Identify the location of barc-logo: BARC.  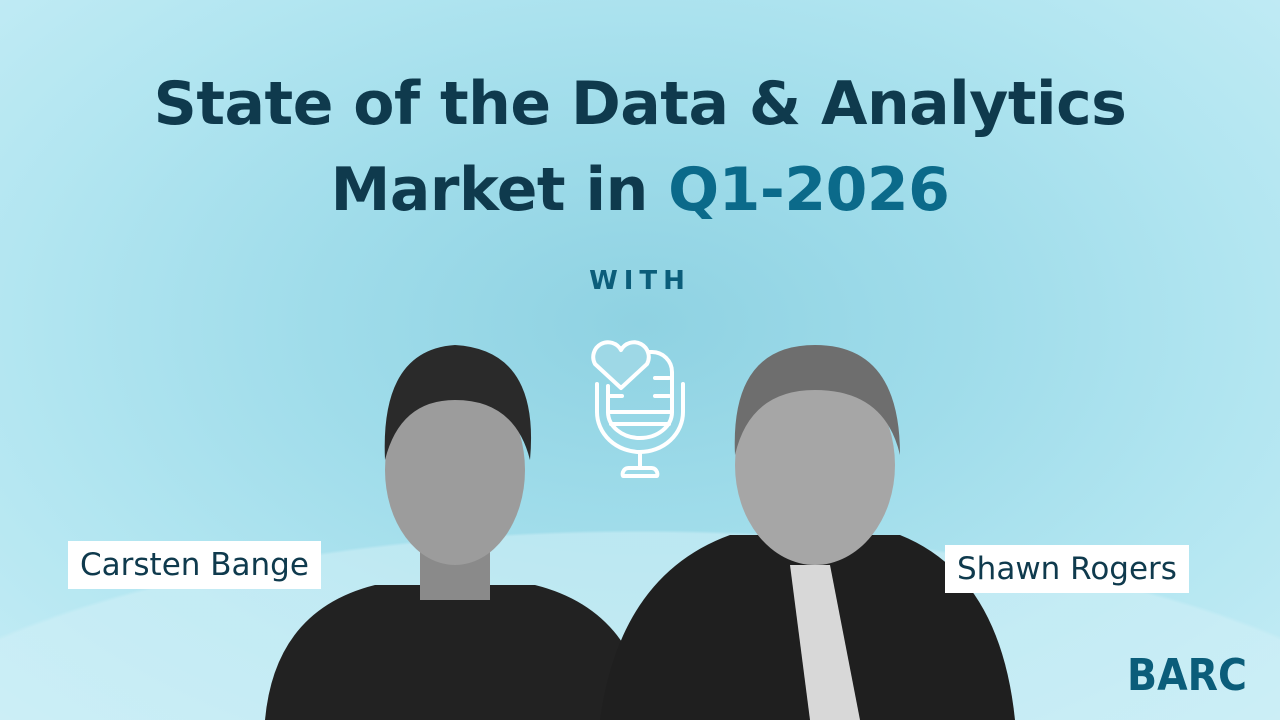
(1187, 673).